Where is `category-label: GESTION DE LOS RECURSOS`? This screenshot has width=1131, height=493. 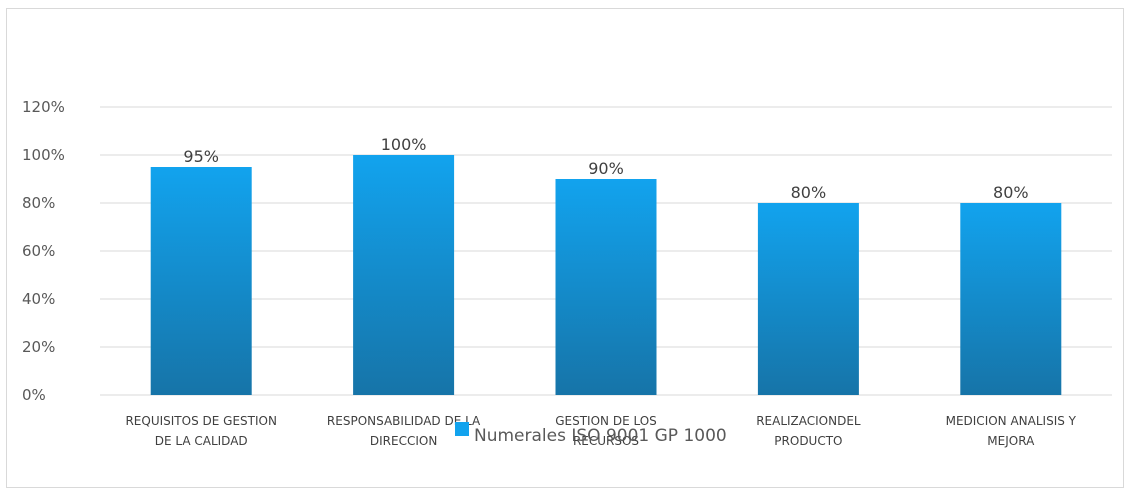
category-label: GESTION DE LOS RECURSOS is located at coordinates (606, 431).